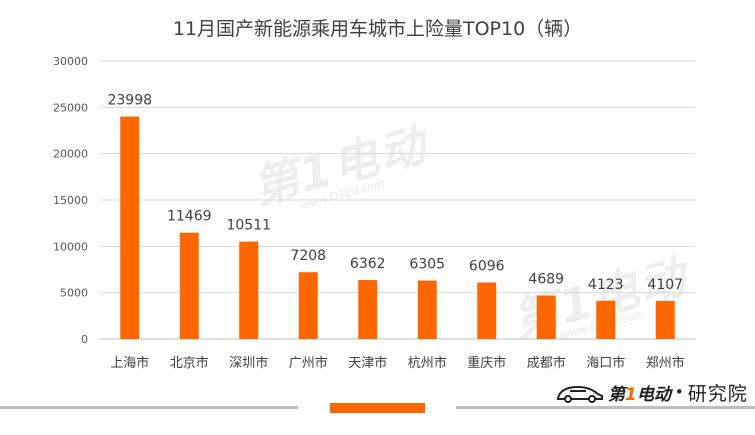  I want to click on data-label: 4107, so click(665, 285).